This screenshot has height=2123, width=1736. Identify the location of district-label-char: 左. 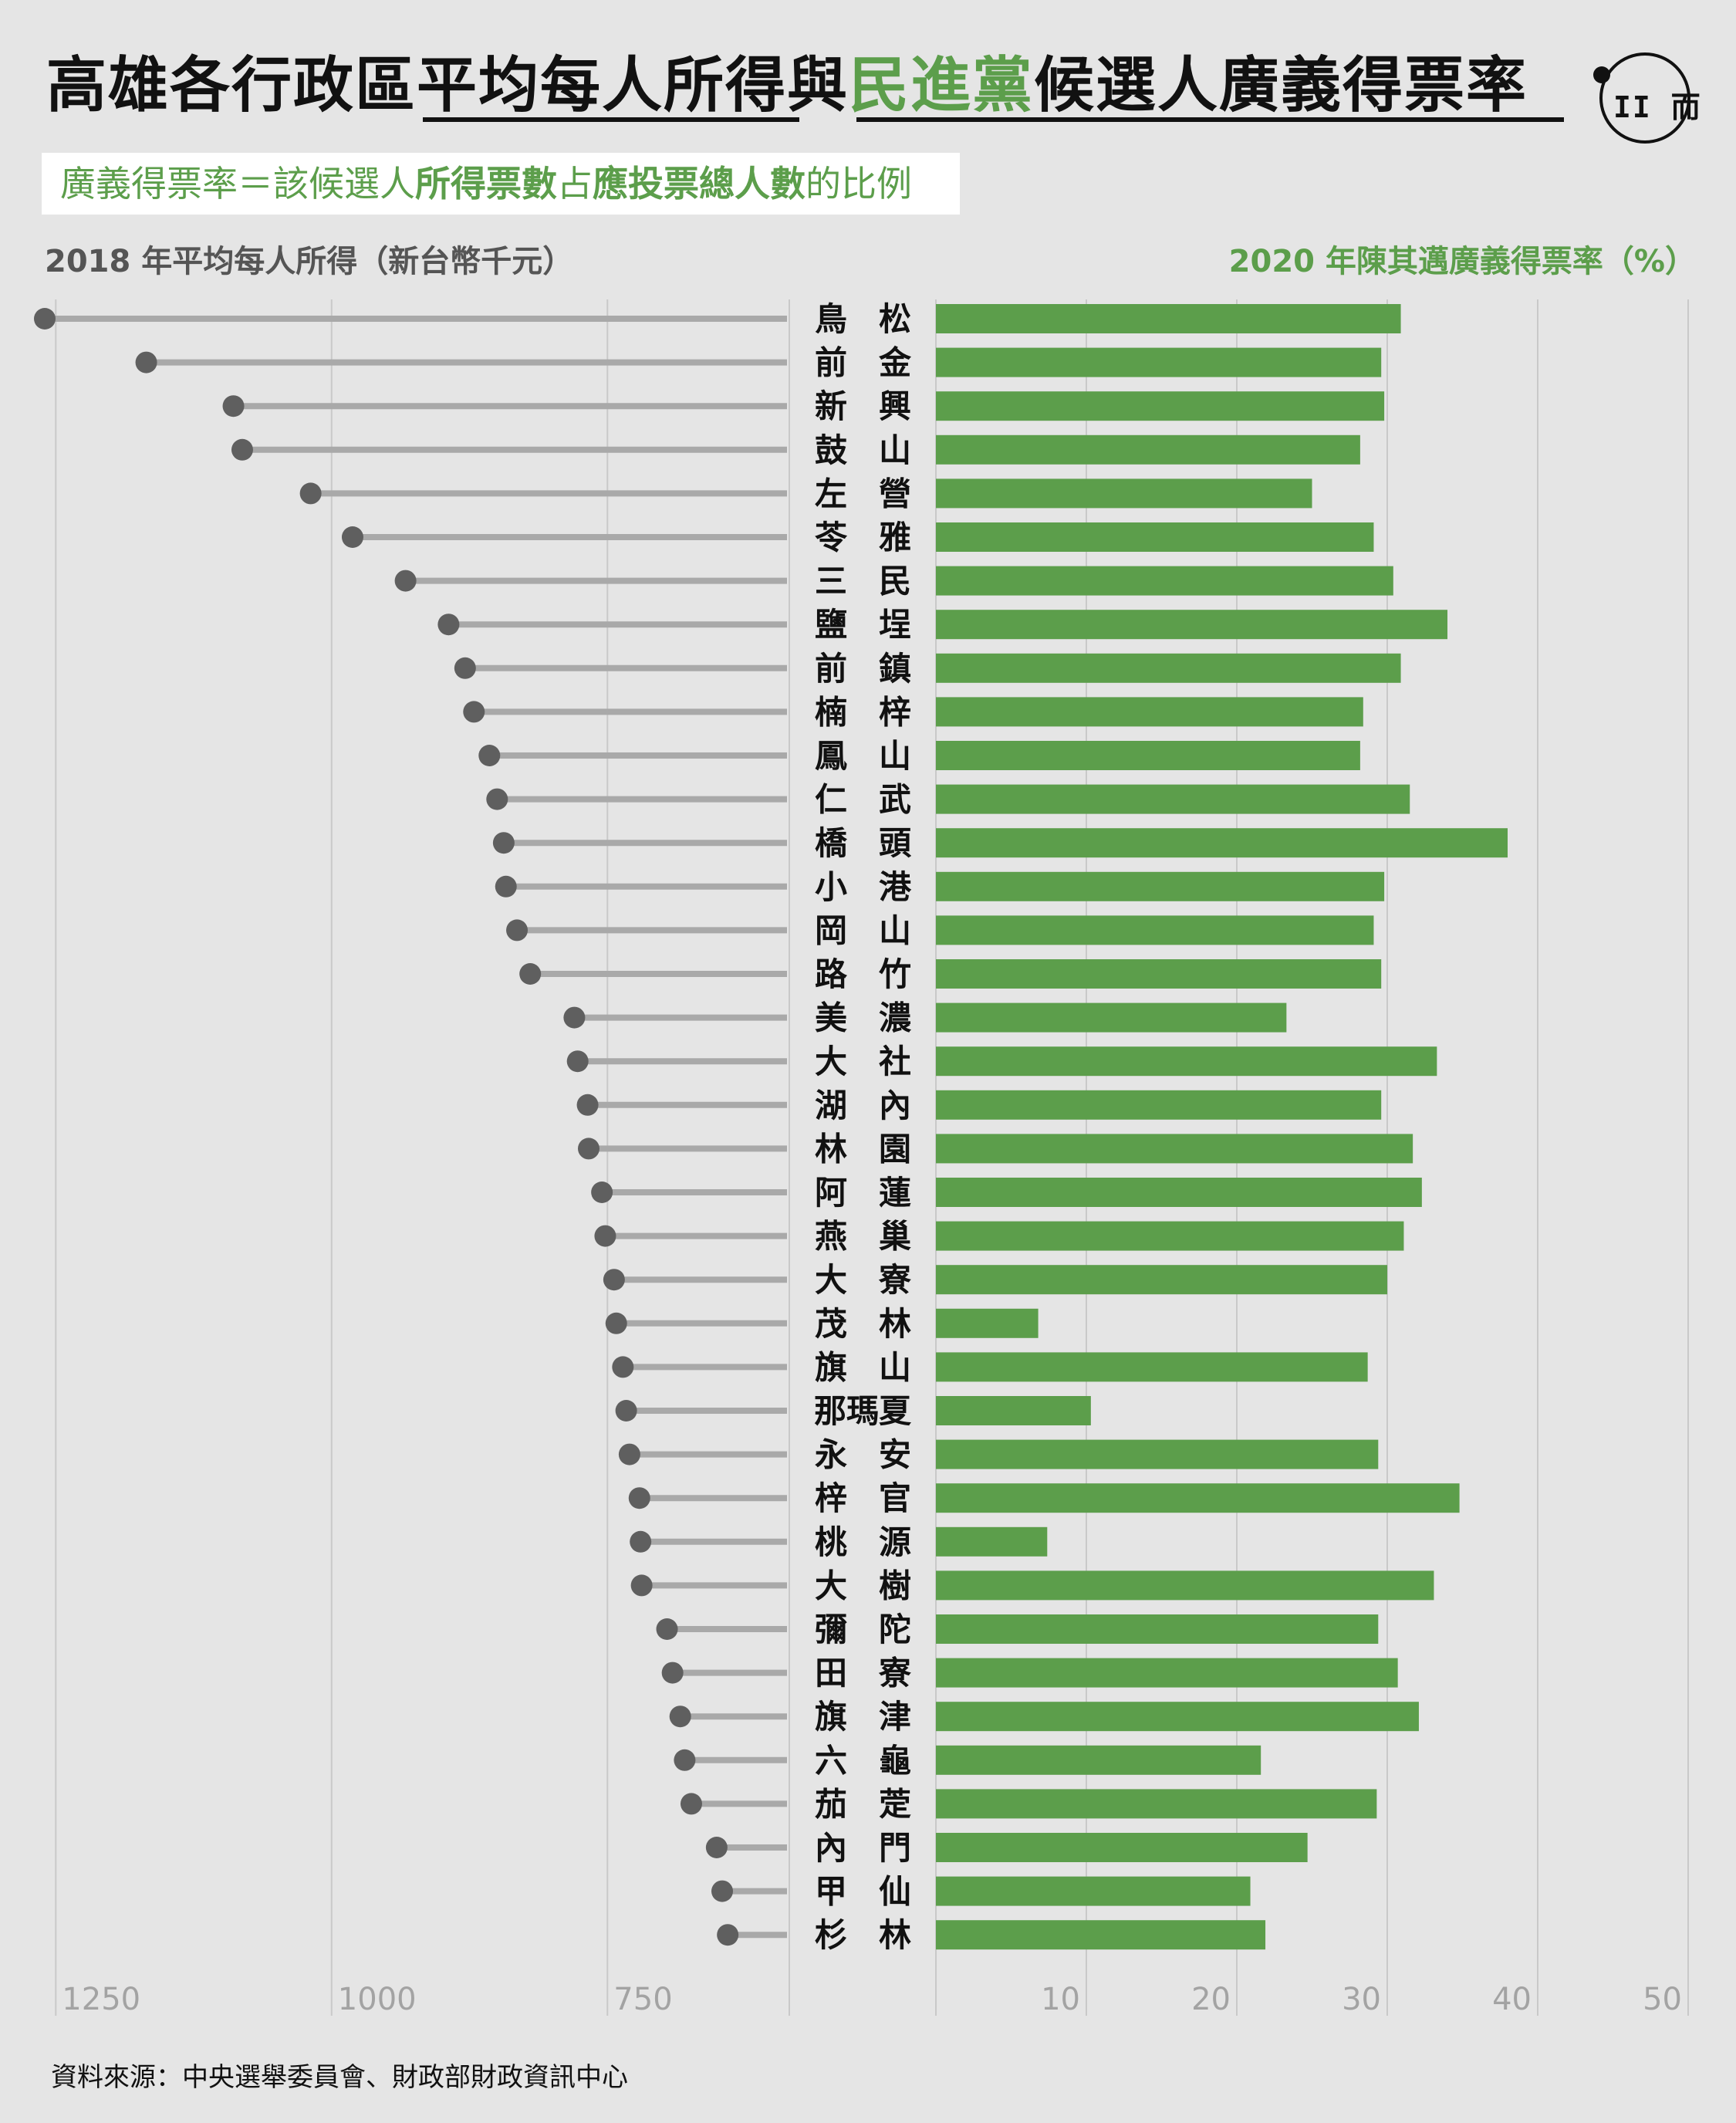
(831, 493).